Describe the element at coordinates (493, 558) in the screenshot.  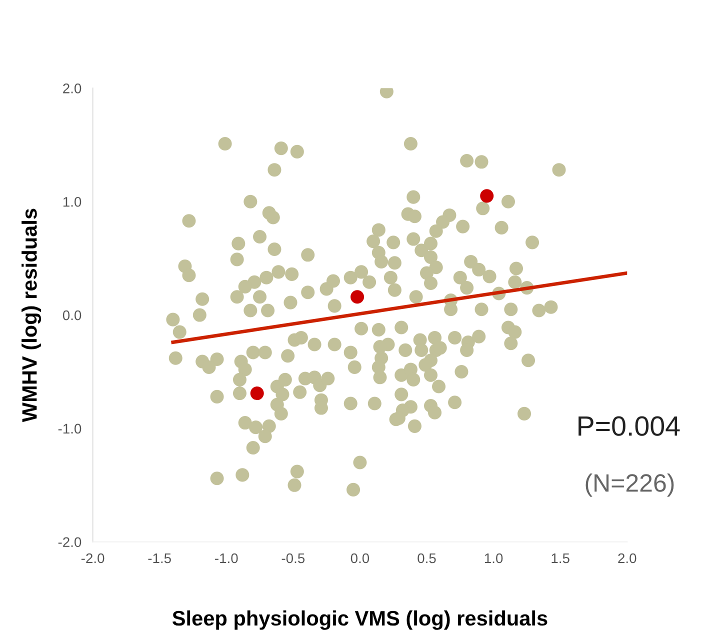
I see `x-tick-label: 1.0` at that location.